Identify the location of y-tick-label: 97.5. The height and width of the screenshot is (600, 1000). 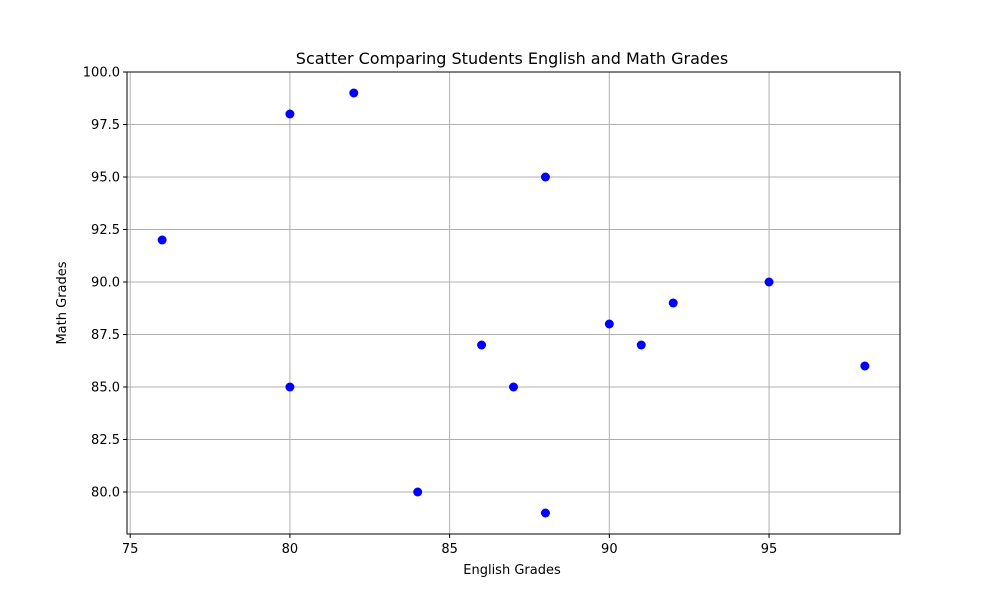
(105, 125).